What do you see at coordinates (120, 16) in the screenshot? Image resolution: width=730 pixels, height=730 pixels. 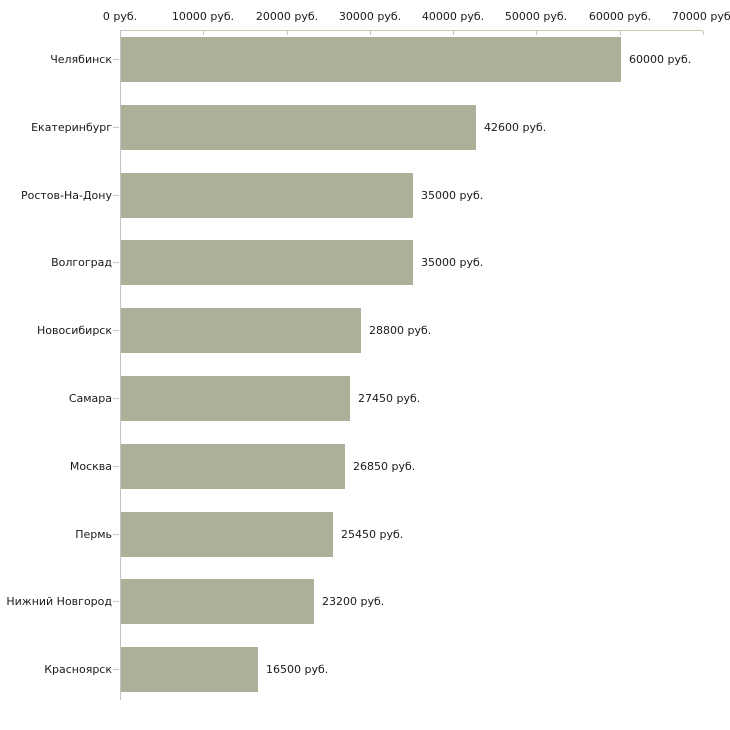 I see `x-axis-tick-label: 0 руб.` at bounding box center [120, 16].